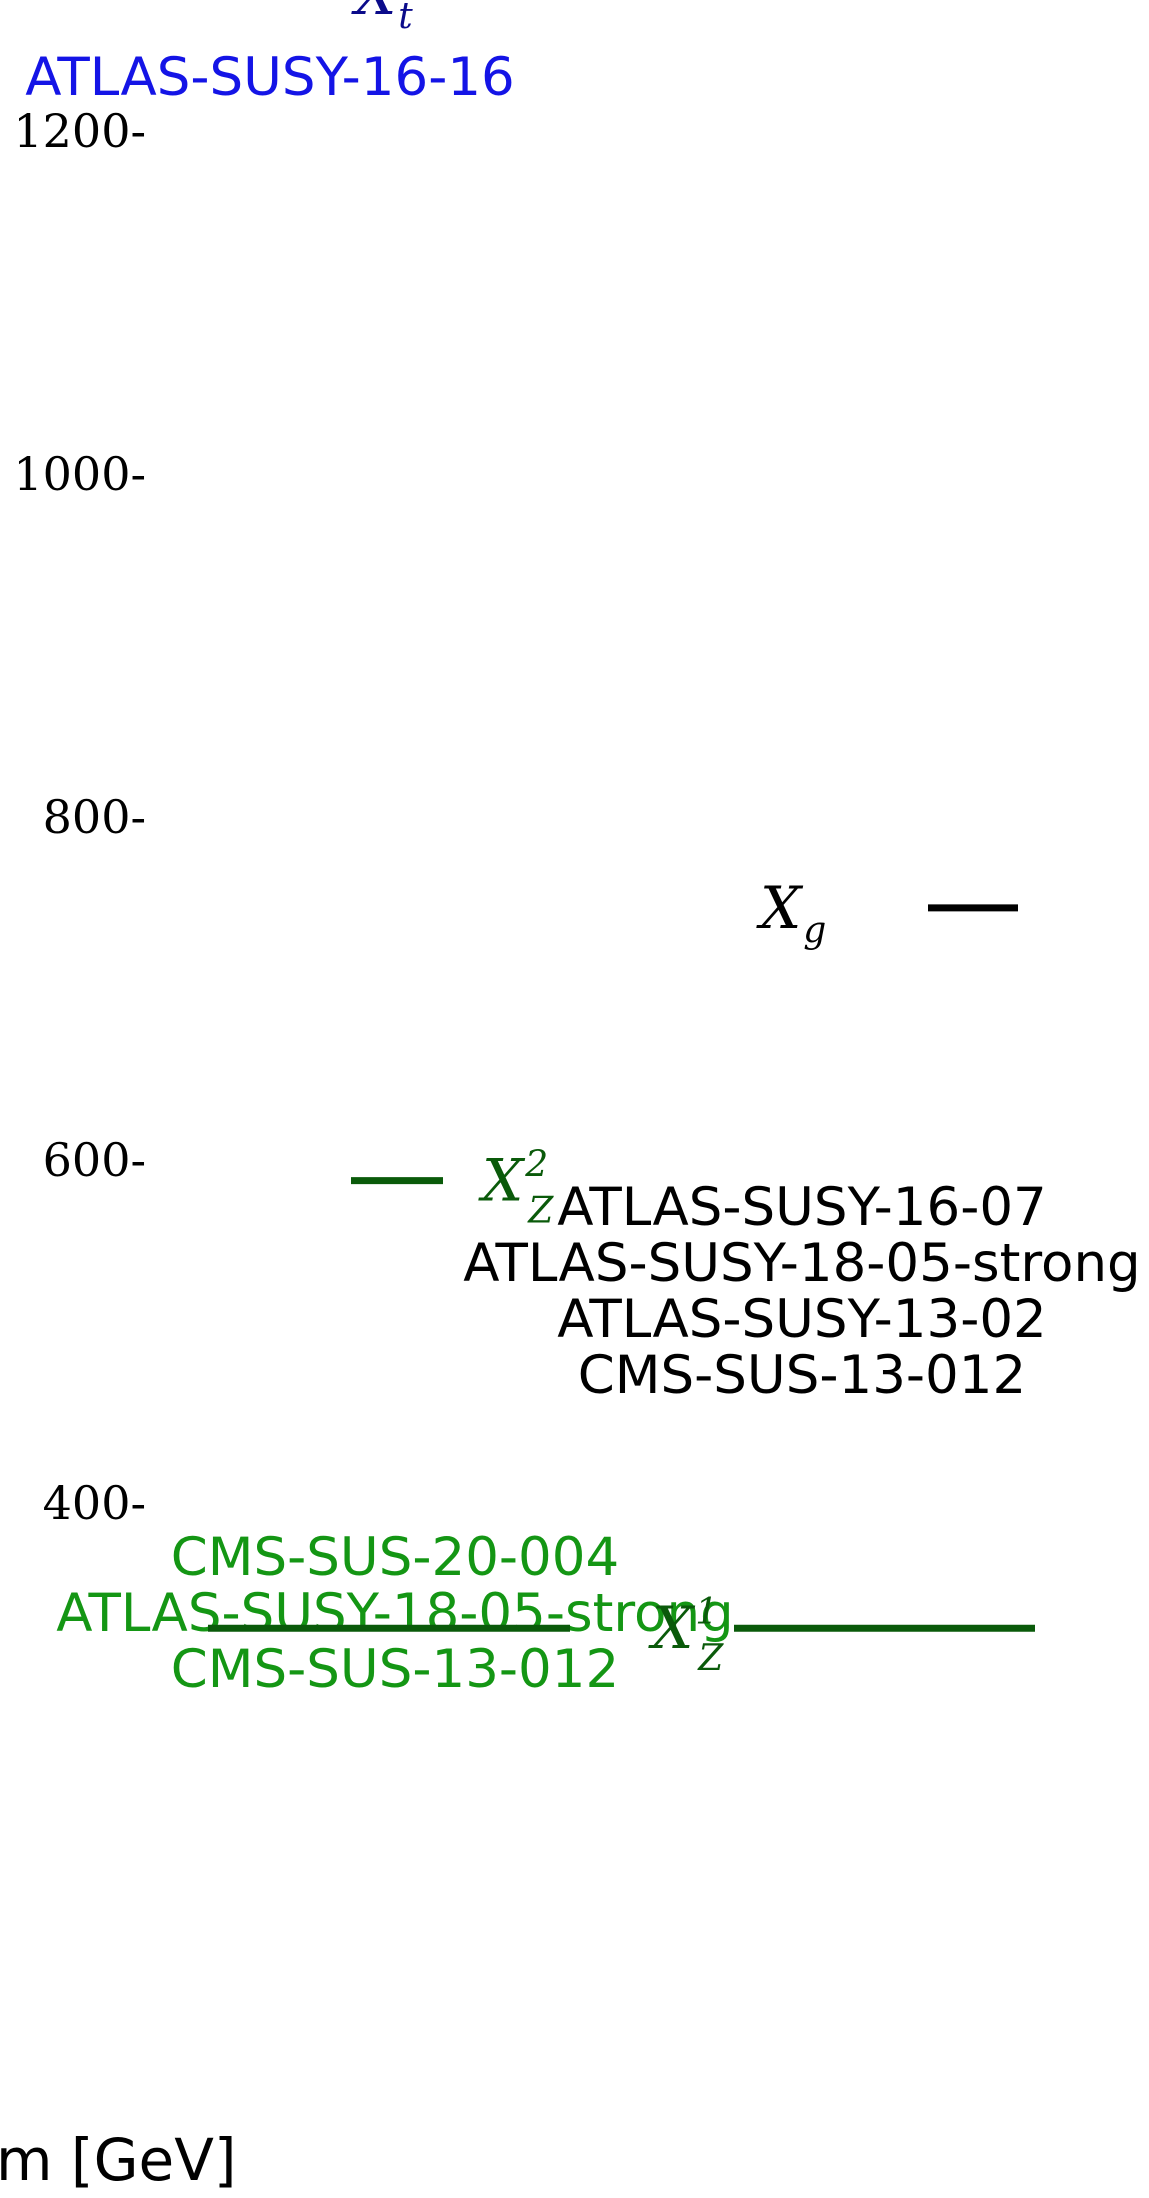 The image size is (1149, 2198). Describe the element at coordinates (802, 1207) in the screenshot. I see `analysis-label: ATLAS-SUSY-16-07` at that location.